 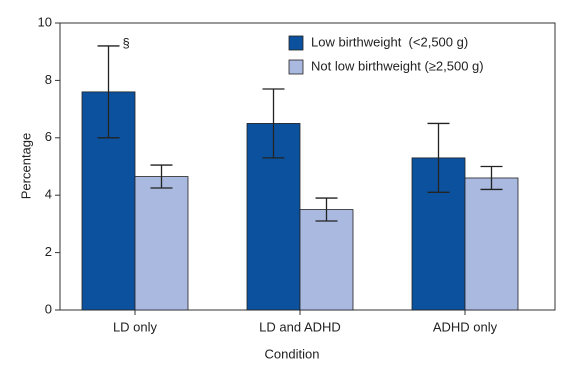 What do you see at coordinates (48, 251) in the screenshot?
I see `y-tick-label: 2` at bounding box center [48, 251].